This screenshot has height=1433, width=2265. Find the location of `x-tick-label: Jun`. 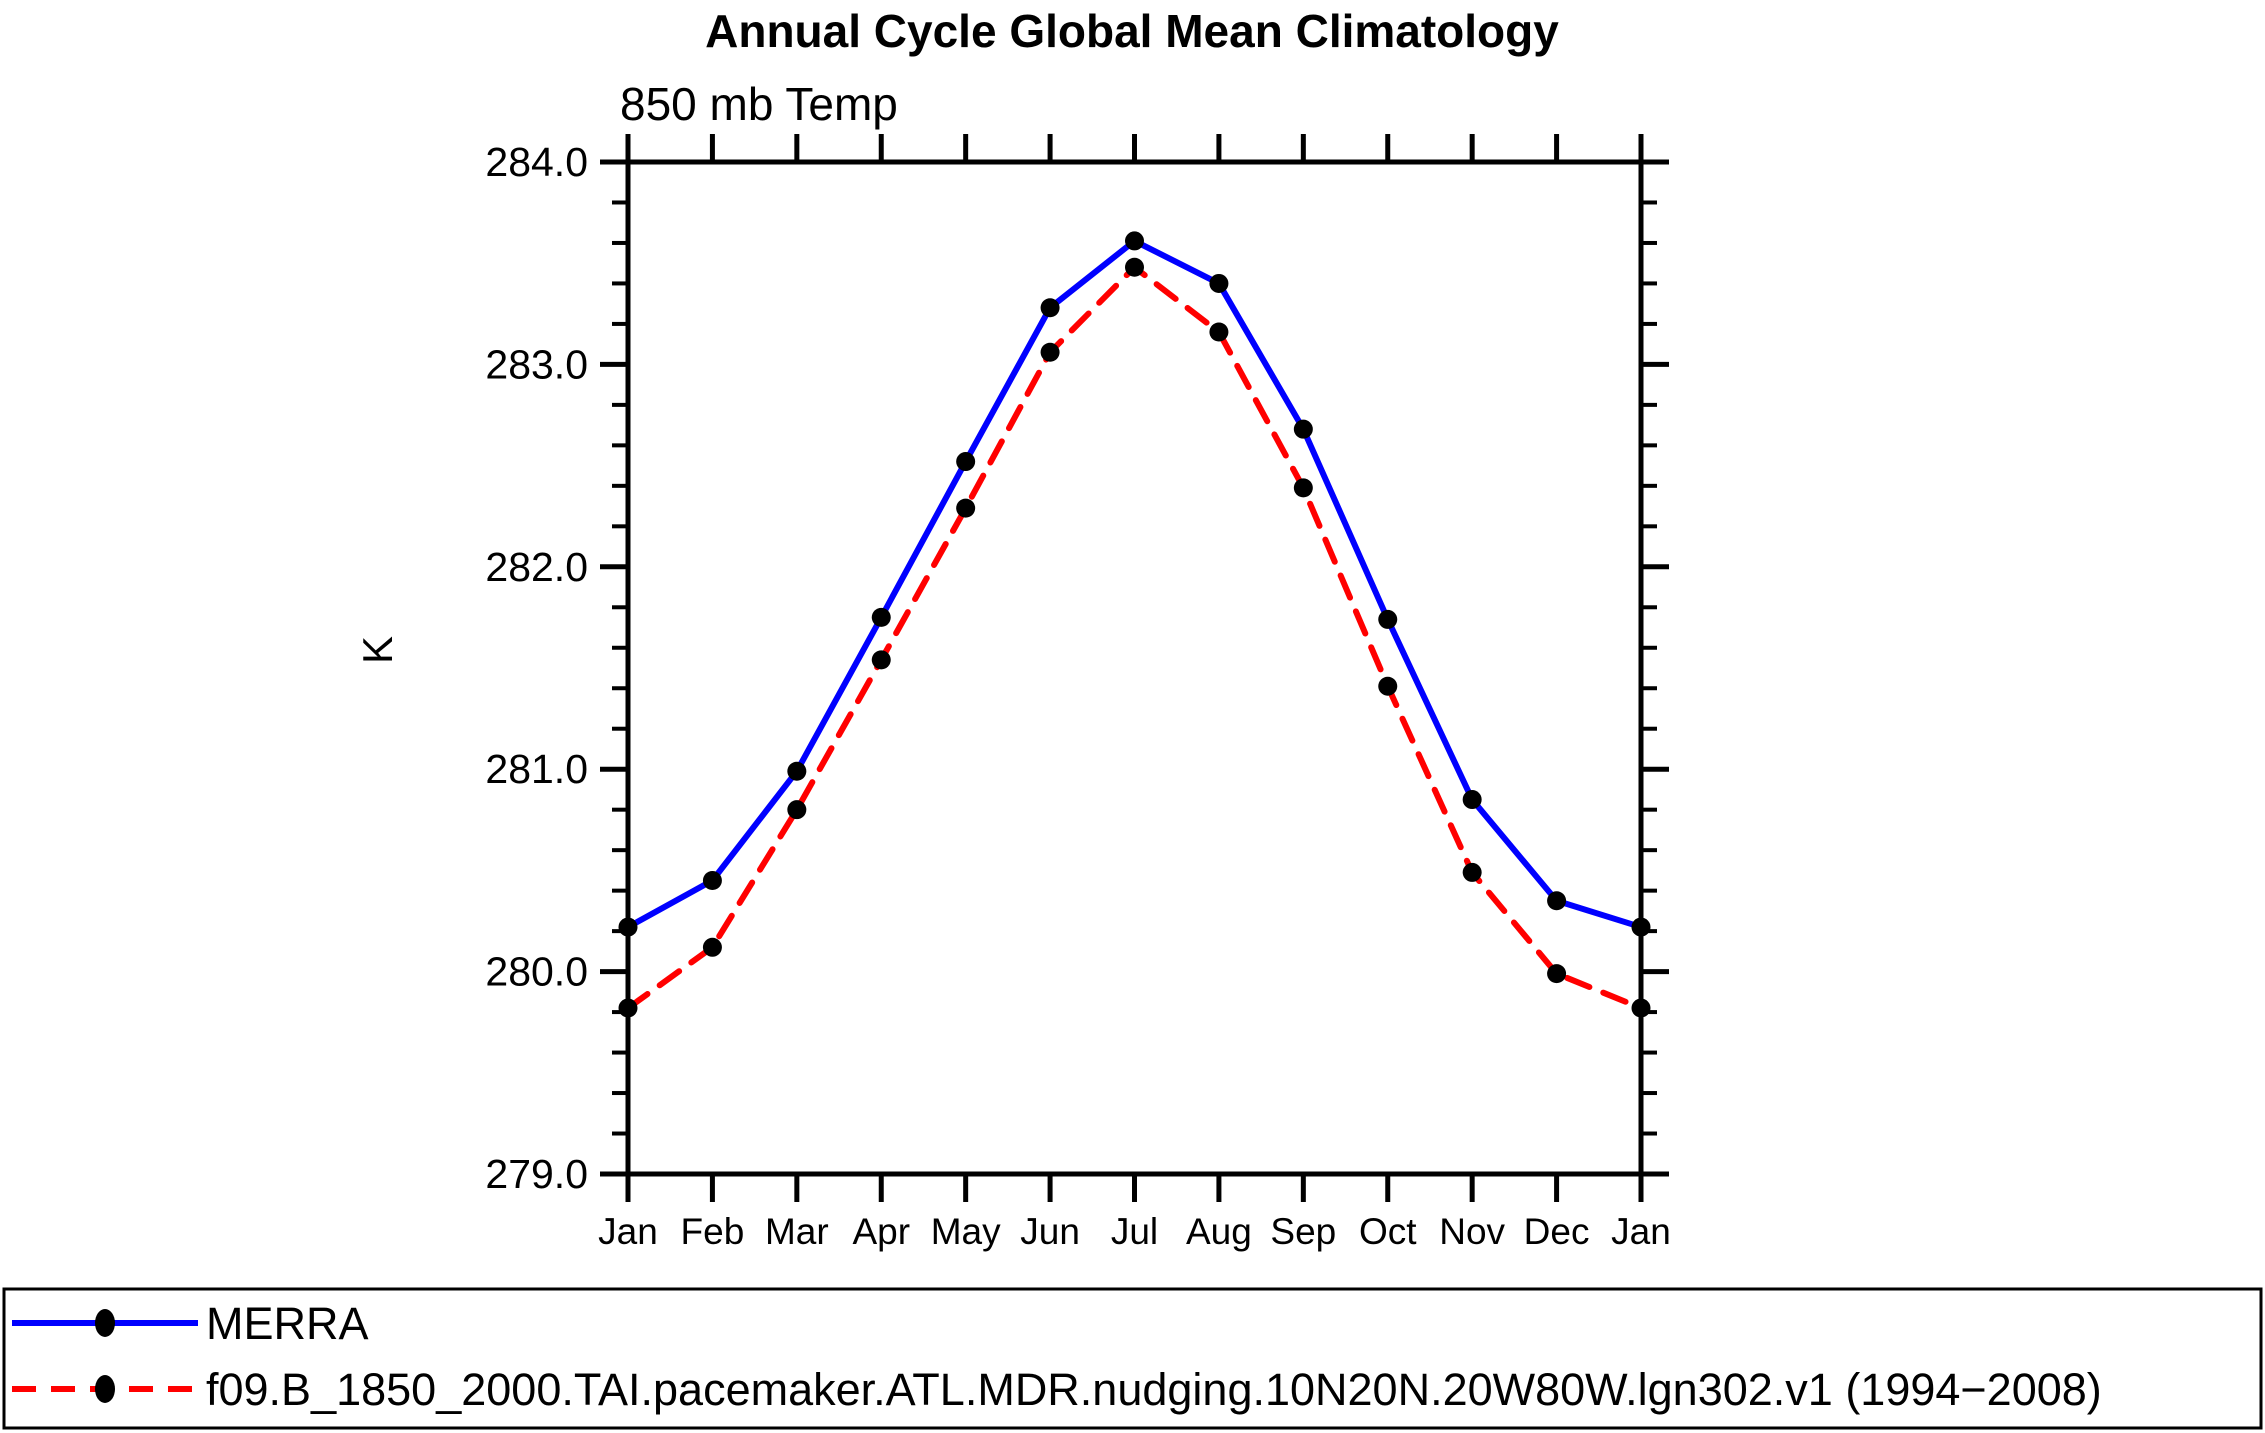

x-tick-label: Jun is located at coordinates (1050, 1231).